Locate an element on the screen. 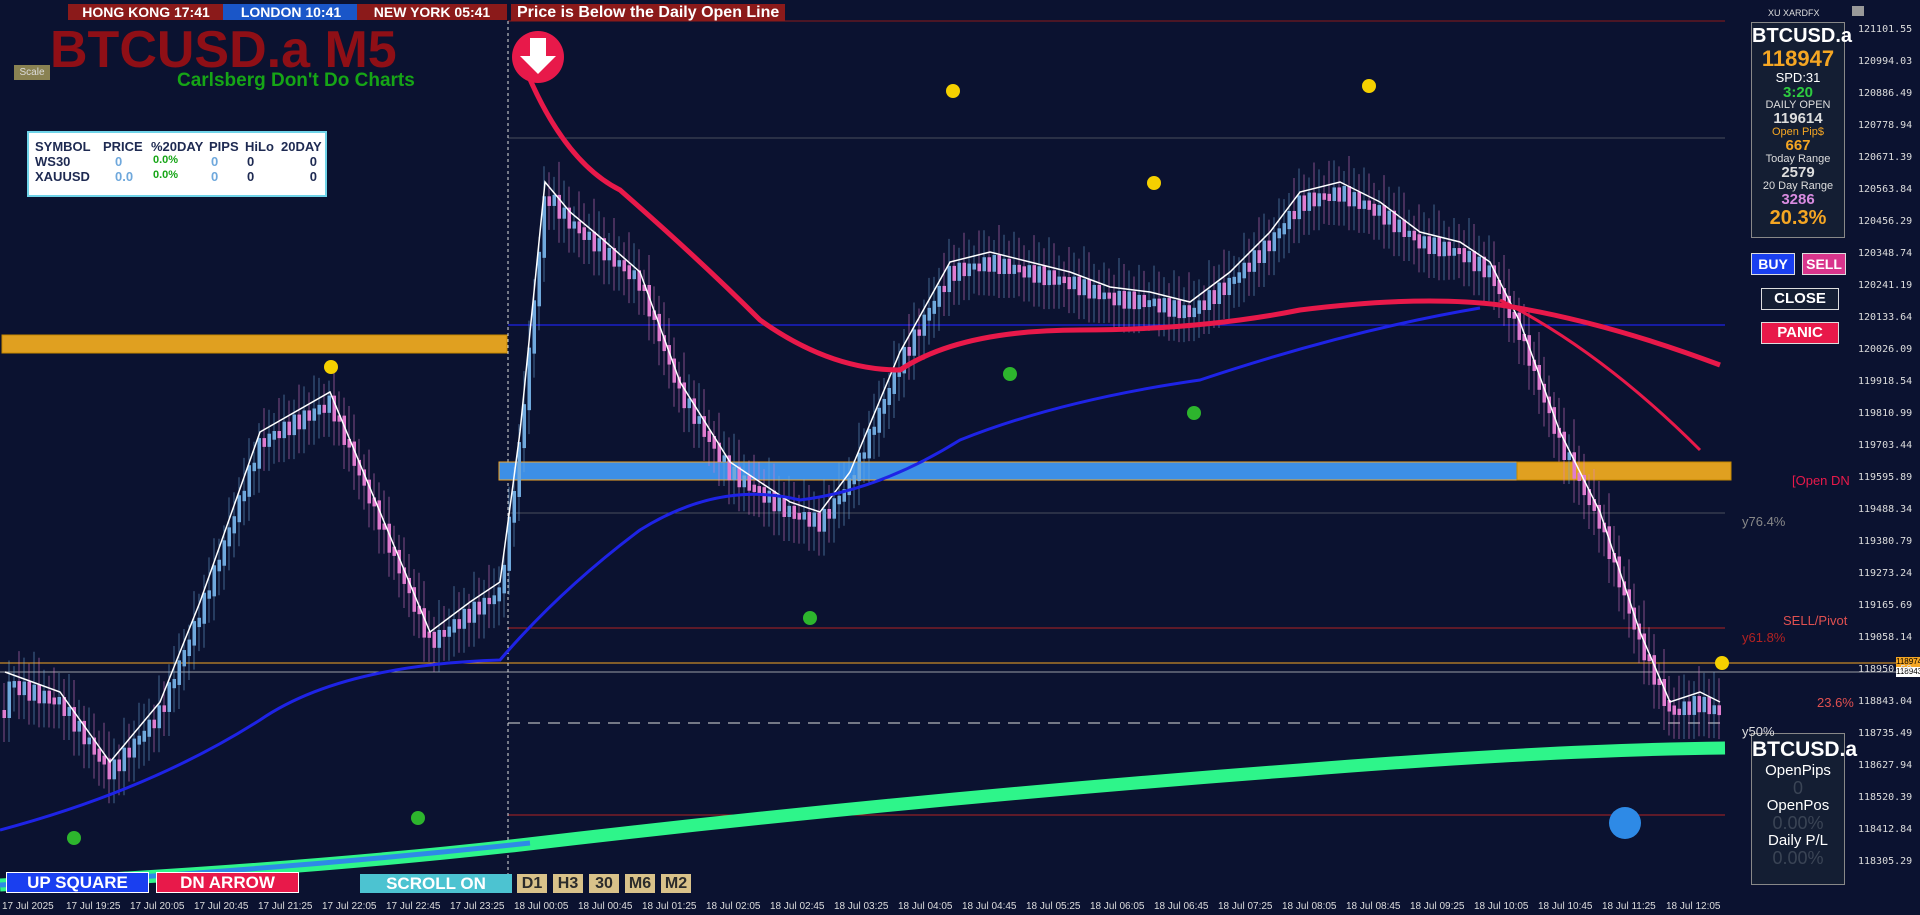 The height and width of the screenshot is (915, 1920). time-axis-label: 18 Jul 02:45 is located at coordinates (797, 906).